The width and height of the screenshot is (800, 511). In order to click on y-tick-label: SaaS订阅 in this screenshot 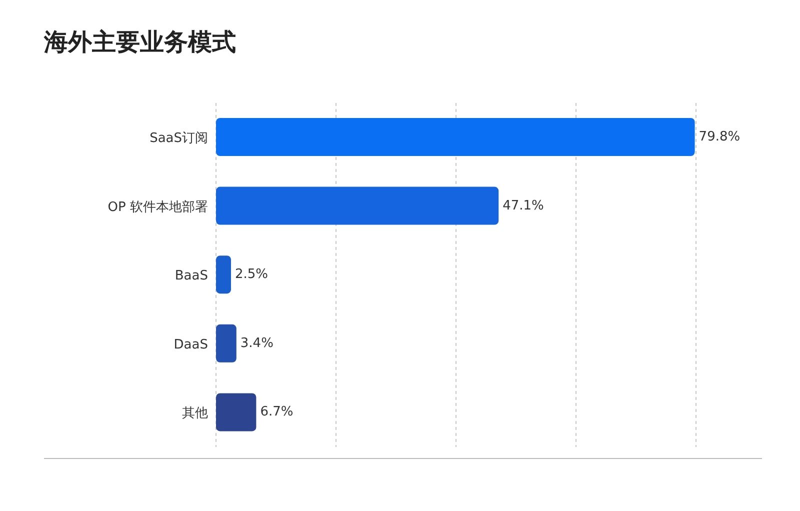, I will do `click(179, 138)`.